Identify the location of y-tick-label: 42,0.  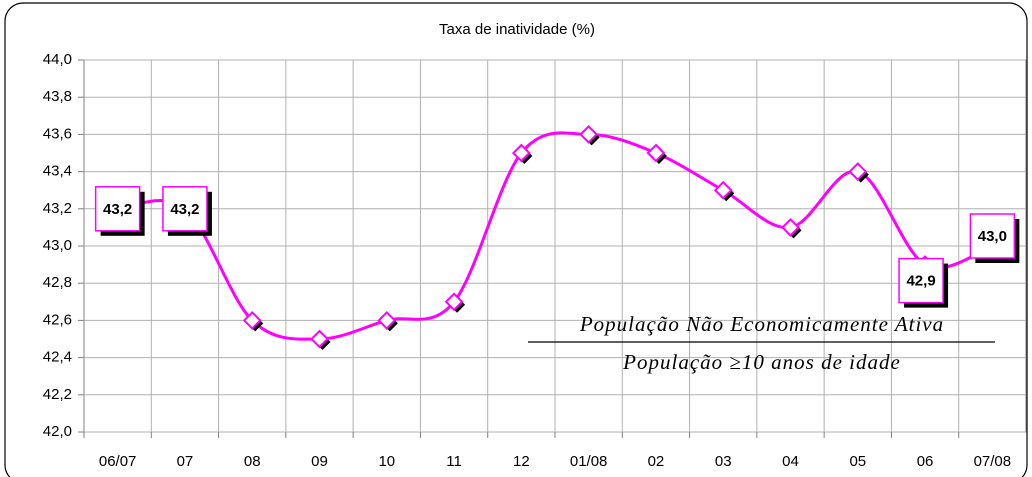
(57, 431).